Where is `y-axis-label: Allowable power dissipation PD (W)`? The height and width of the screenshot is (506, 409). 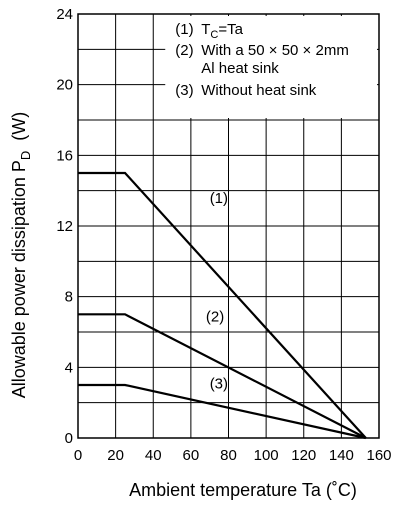 y-axis-label: Allowable power dissipation PD (W) is located at coordinates (21, 255).